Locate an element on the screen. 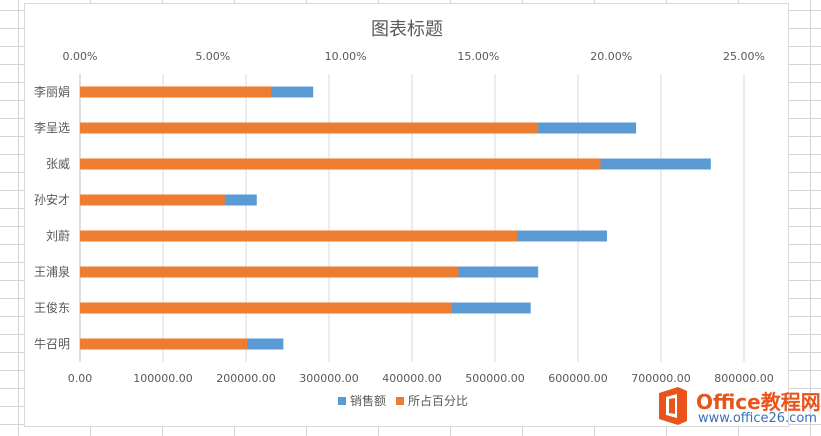 The width and height of the screenshot is (821, 436). category-label: 李丽娟 is located at coordinates (52, 91).